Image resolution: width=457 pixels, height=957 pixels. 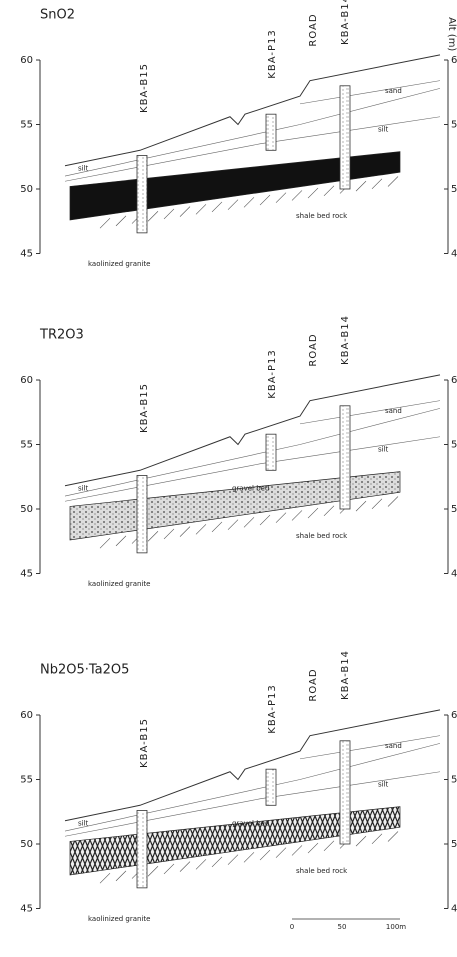 What do you see at coordinates (396, 927) in the screenshot?
I see `scale-label: 100m` at bounding box center [396, 927].